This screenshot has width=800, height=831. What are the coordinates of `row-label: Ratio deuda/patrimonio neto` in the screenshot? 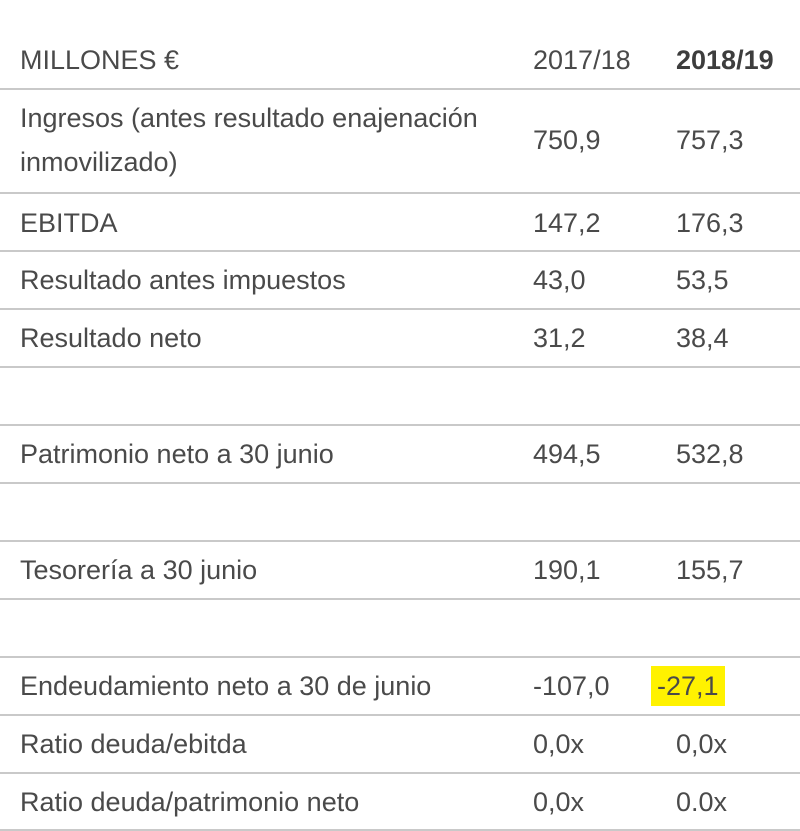 It's located at (190, 802).